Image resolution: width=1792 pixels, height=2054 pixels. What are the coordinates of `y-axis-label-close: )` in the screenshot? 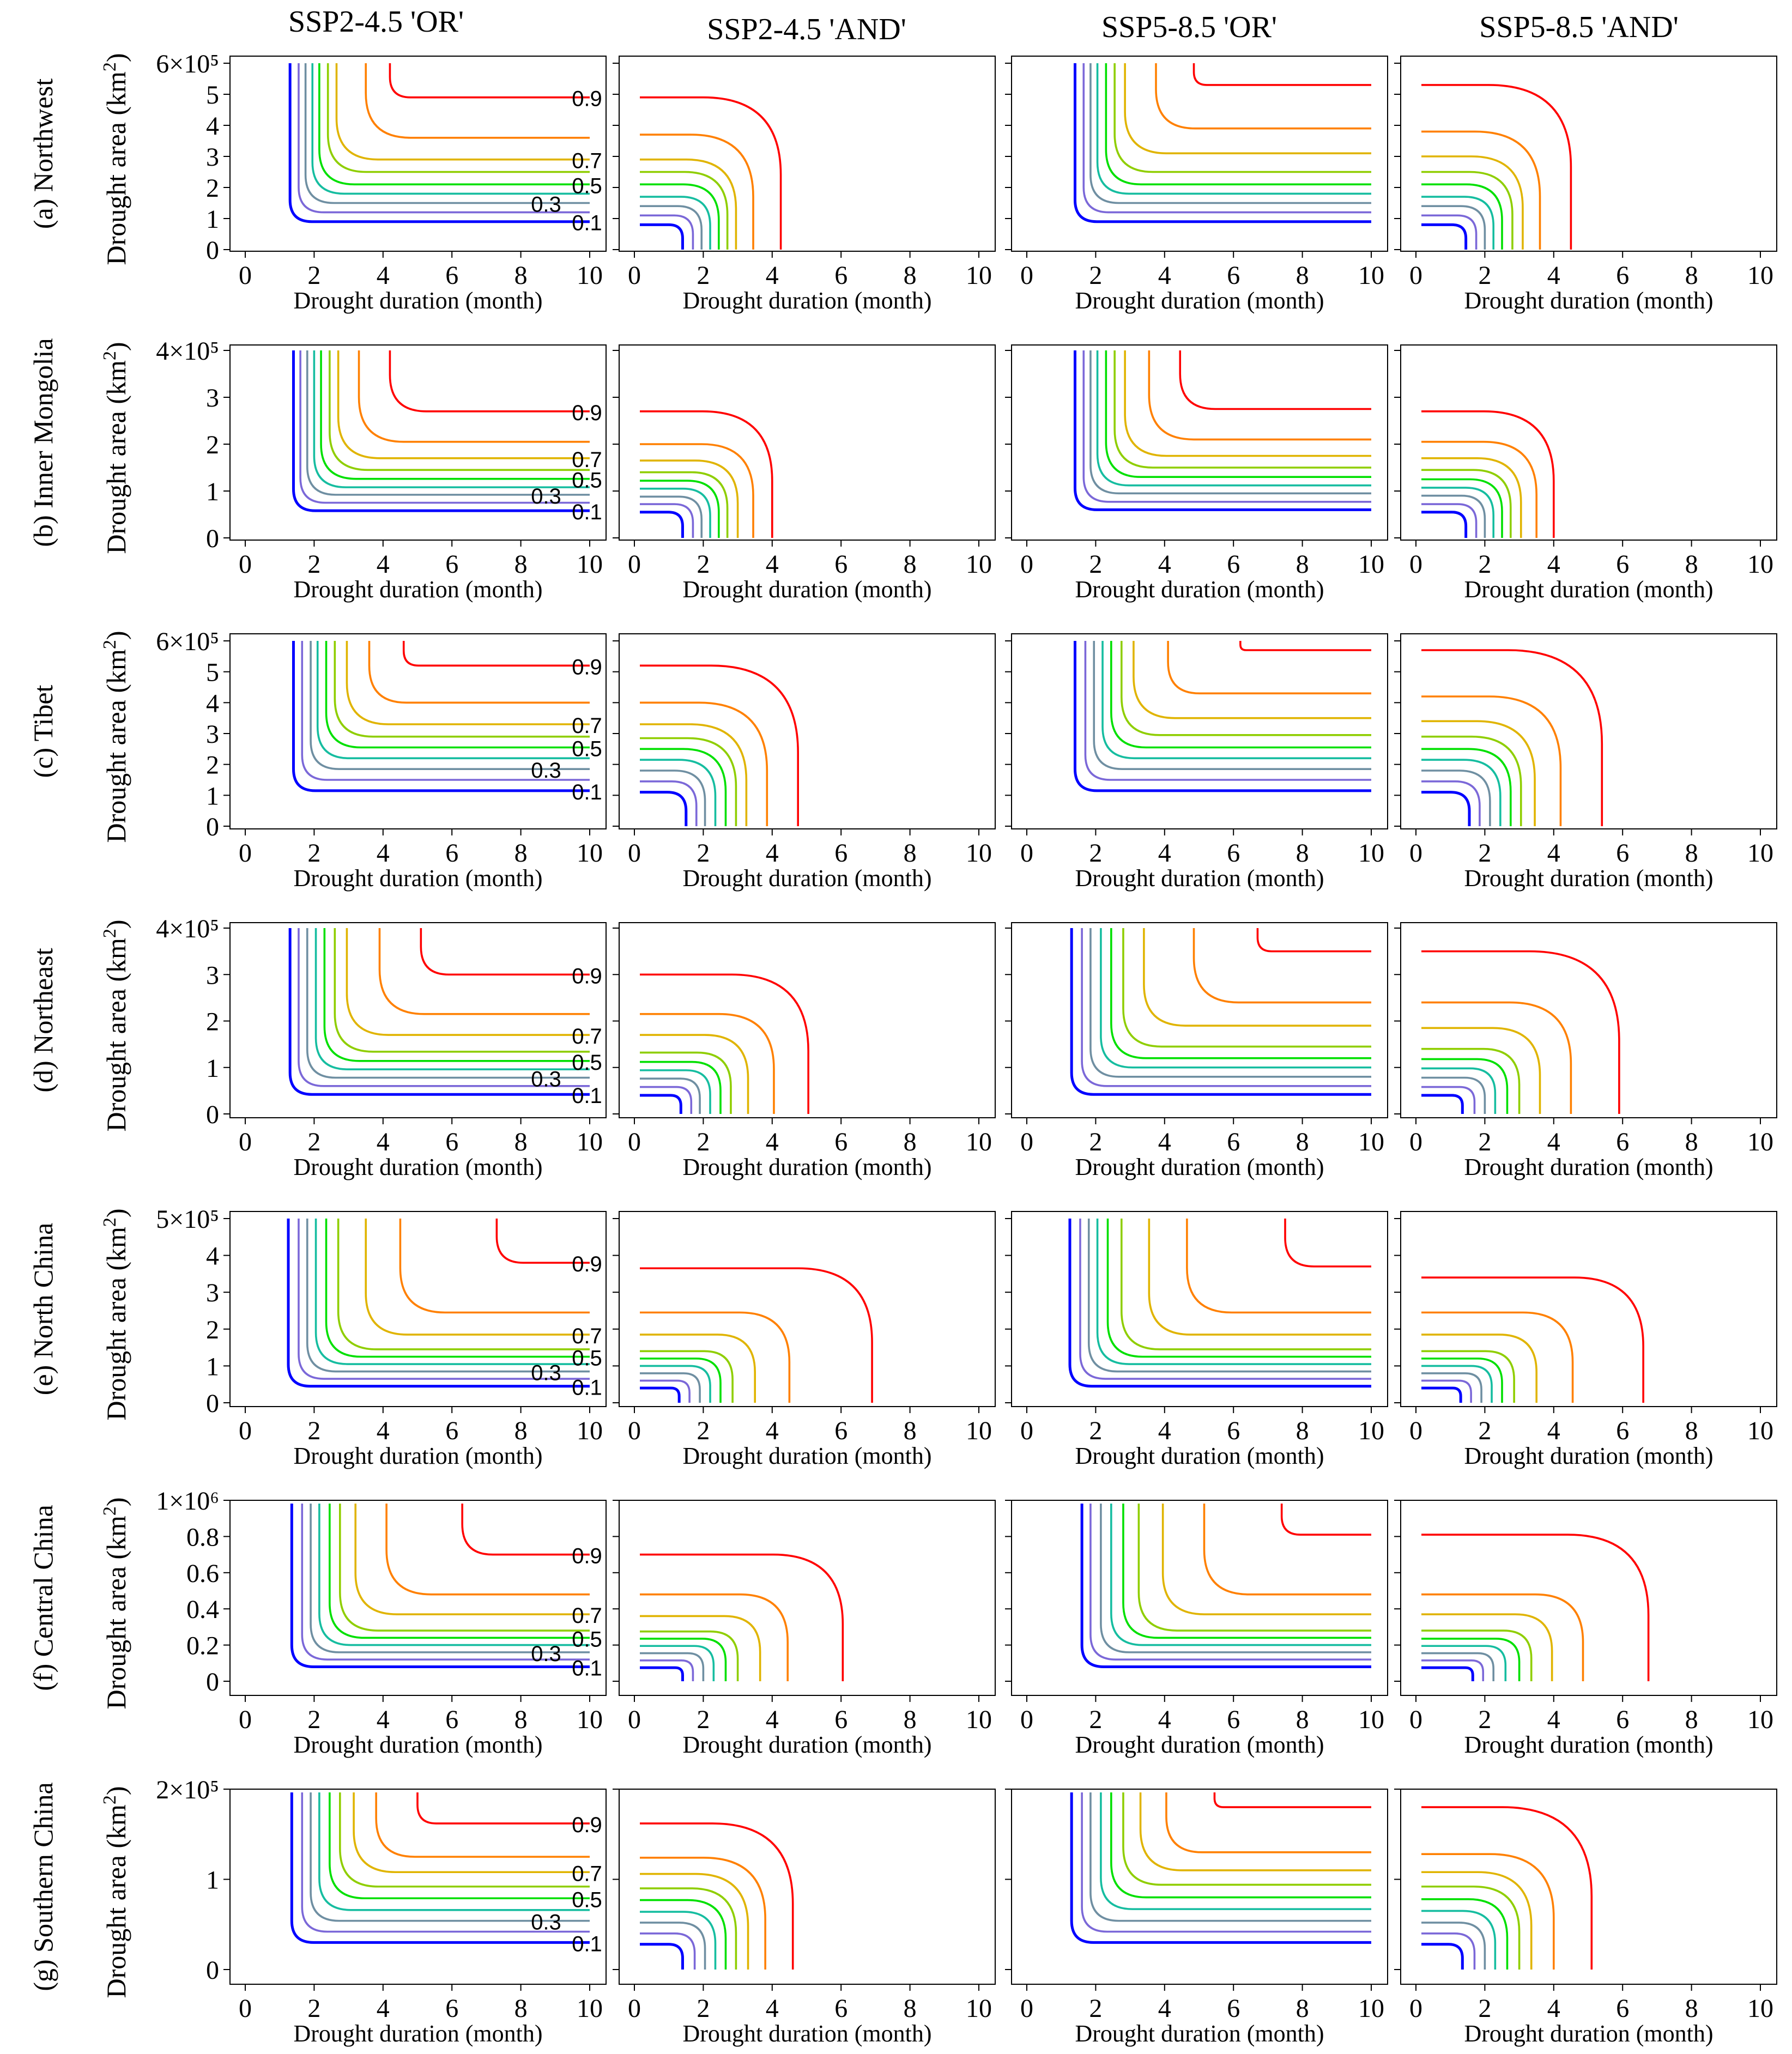 It's located at (116, 1790).